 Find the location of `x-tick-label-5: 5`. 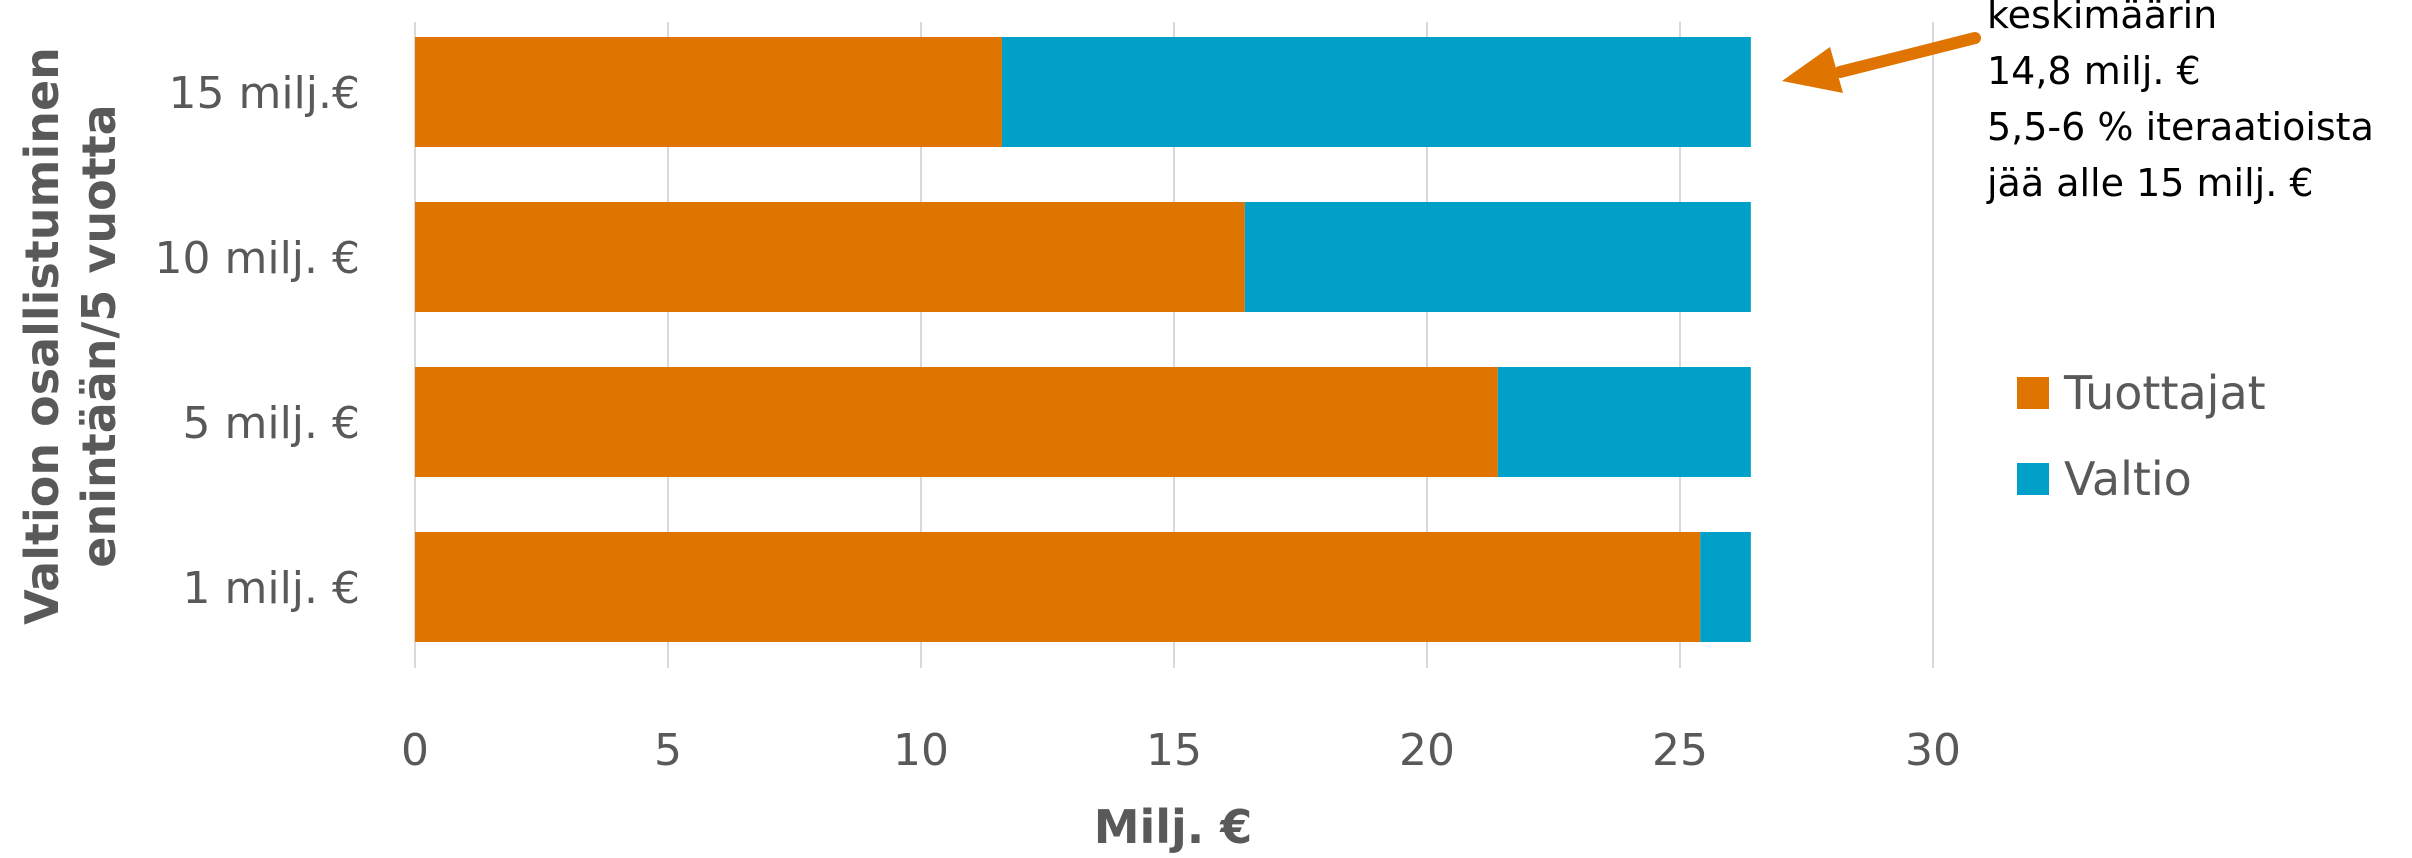

x-tick-label-5: 5 is located at coordinates (668, 750).